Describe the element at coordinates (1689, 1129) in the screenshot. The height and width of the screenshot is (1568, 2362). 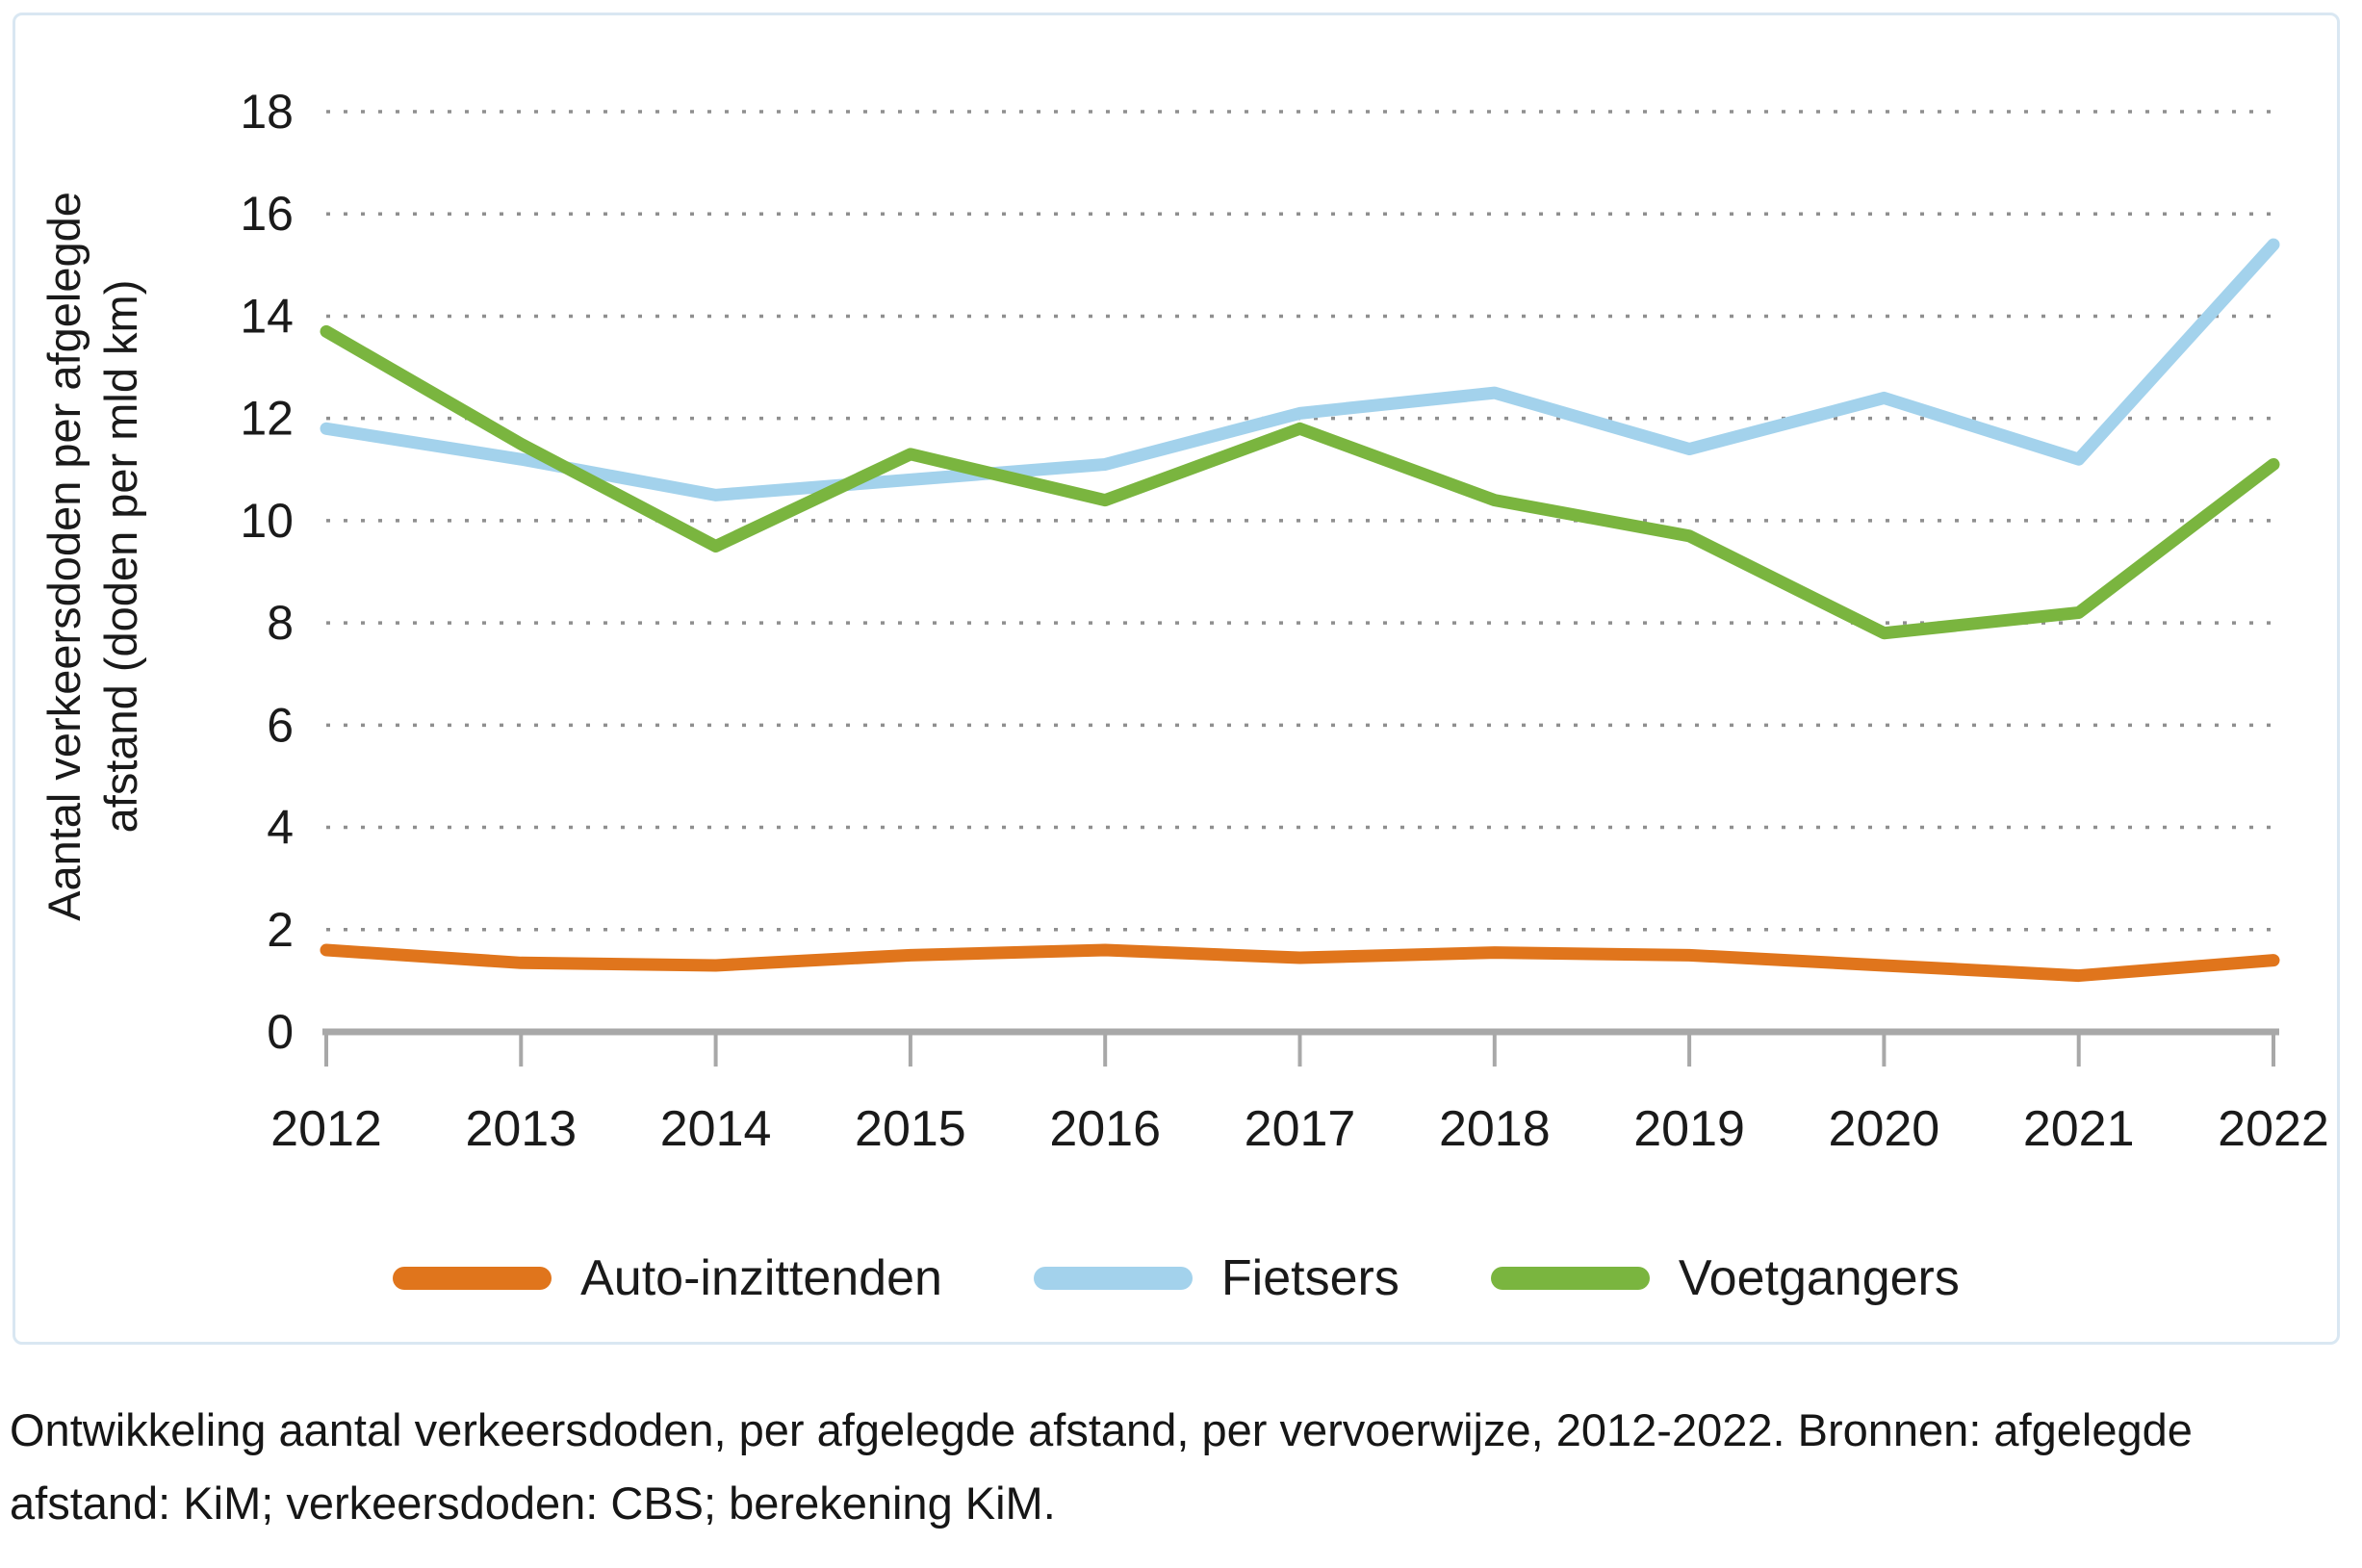
I see `x-tick-label-2019: 2019` at that location.